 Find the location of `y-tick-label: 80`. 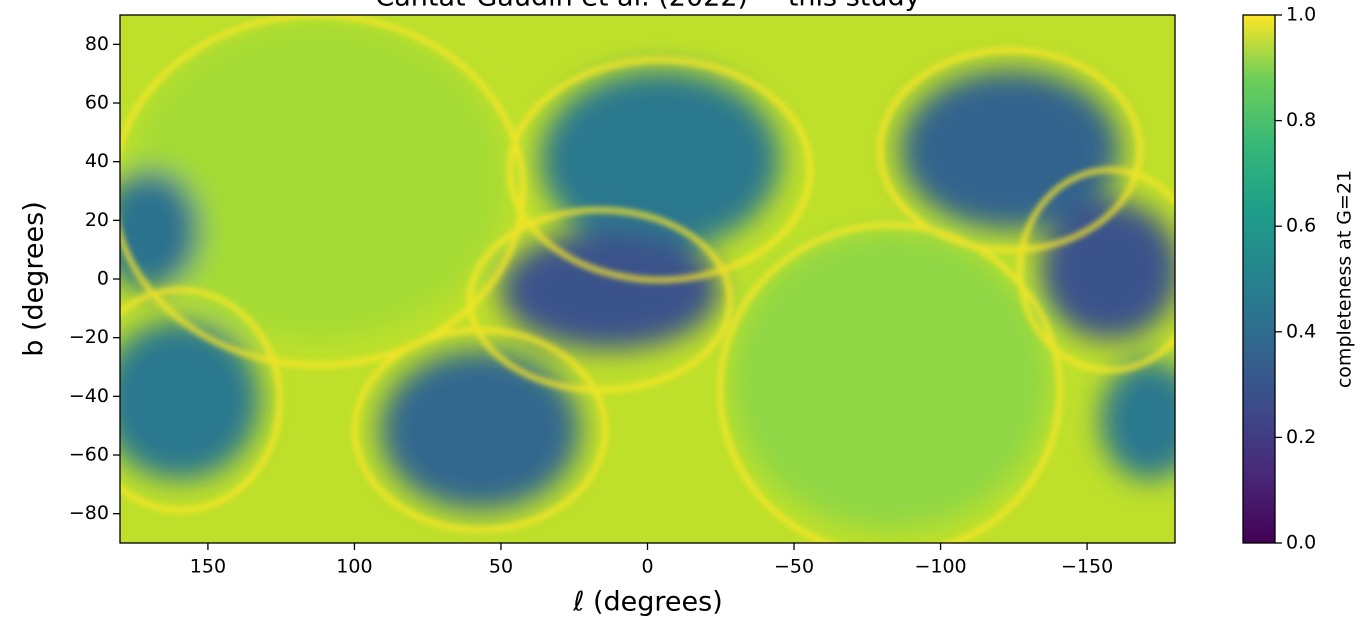

y-tick-label: 80 is located at coordinates (97, 44).